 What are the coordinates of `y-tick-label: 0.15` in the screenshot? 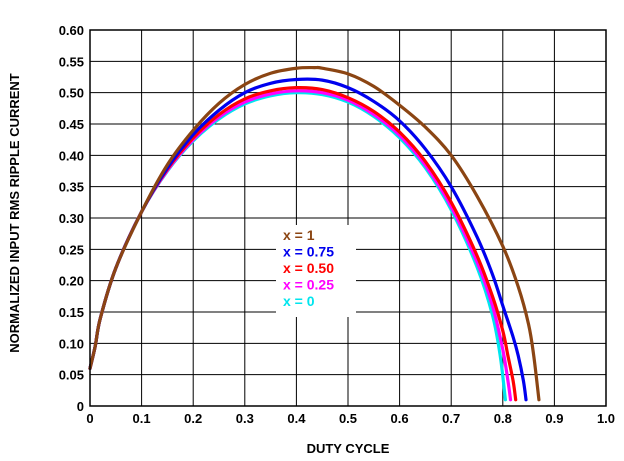 It's located at (71, 312).